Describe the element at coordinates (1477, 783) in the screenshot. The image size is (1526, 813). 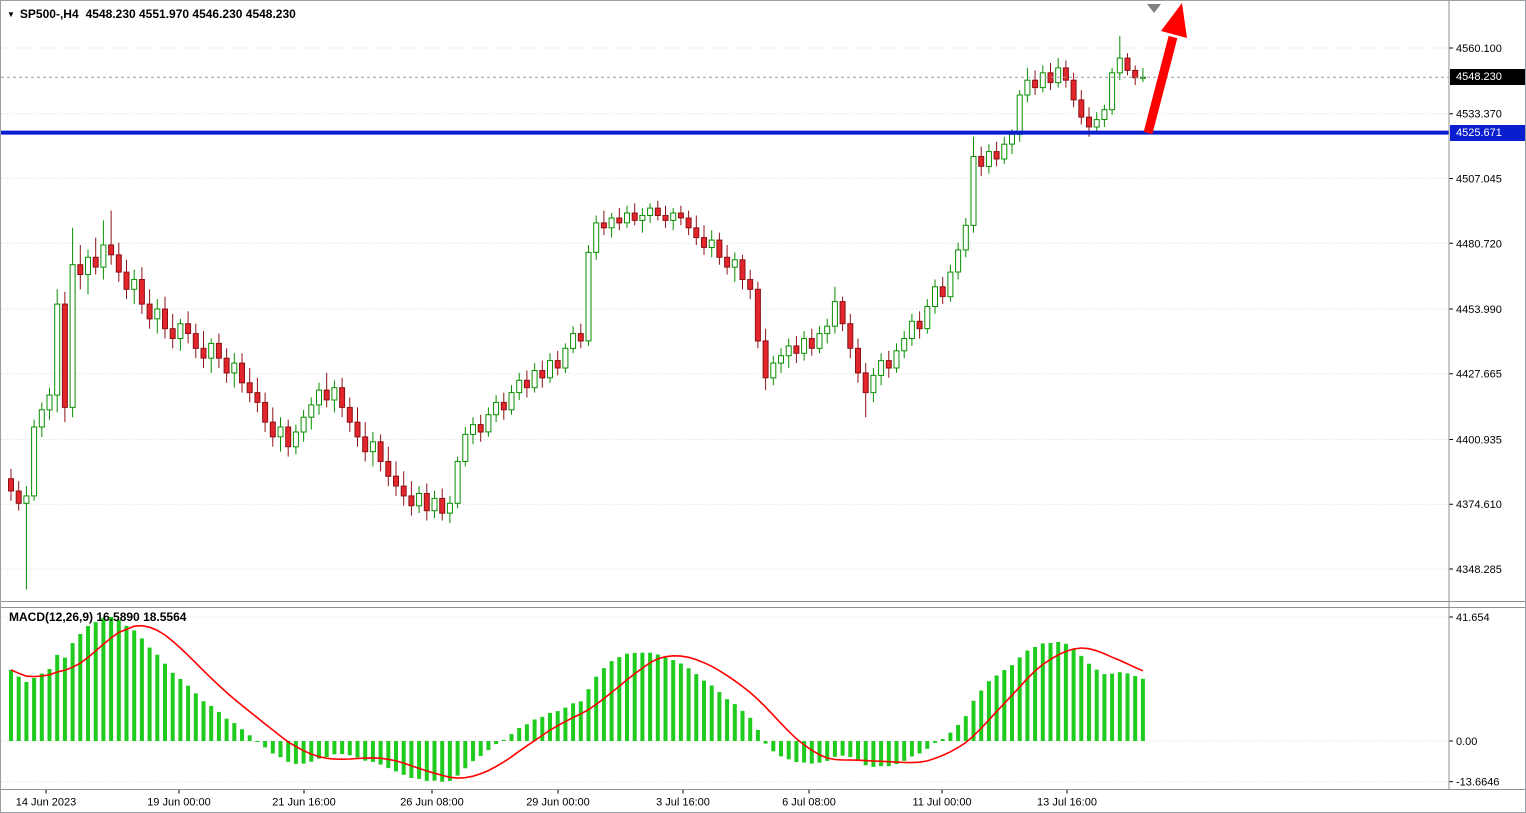
I see `axis-label: -13.6646` at that location.